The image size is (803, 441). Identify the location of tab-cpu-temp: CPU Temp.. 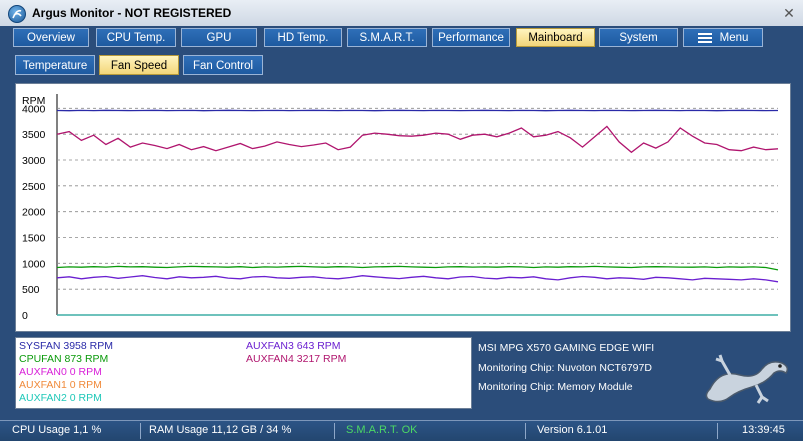
(136, 37).